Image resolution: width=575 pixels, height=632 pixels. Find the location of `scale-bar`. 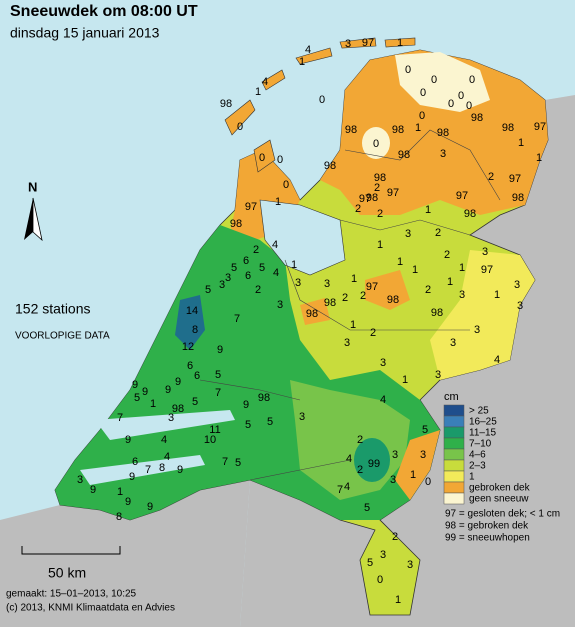

scale-bar is located at coordinates (71, 550).